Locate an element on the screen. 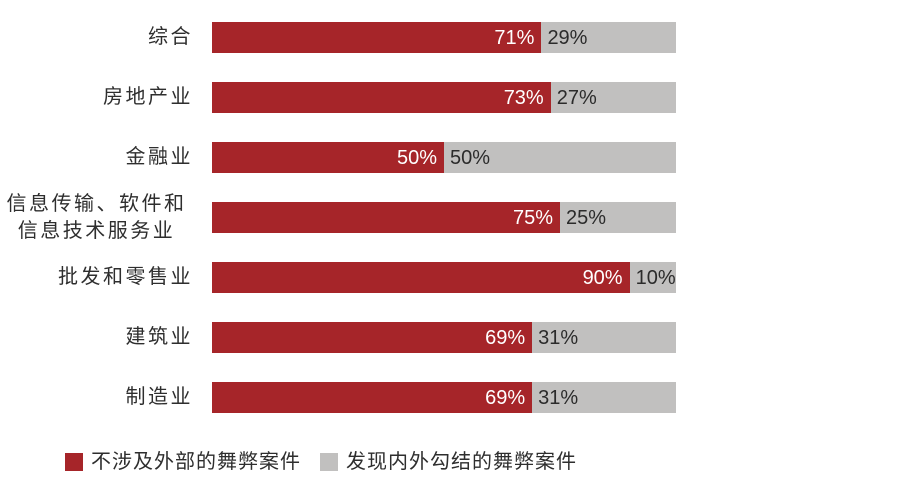  chart-row: 信息传输、软件和 信息技术服务业 75% 25% is located at coordinates (338, 217).